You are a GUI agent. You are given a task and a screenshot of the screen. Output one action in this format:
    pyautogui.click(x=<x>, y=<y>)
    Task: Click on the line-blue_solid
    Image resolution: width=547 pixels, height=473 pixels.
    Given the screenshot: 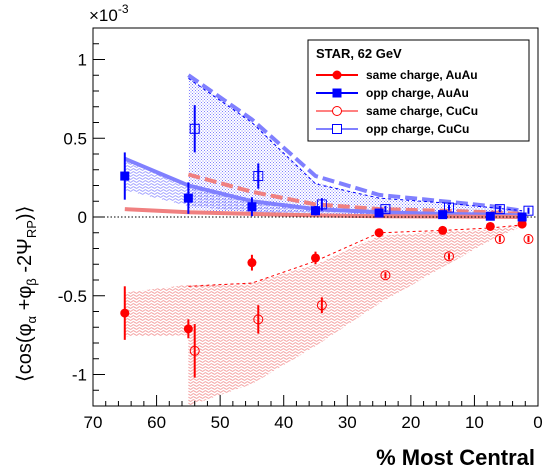 What is the action you would take?
    pyautogui.click(x=323, y=187)
    